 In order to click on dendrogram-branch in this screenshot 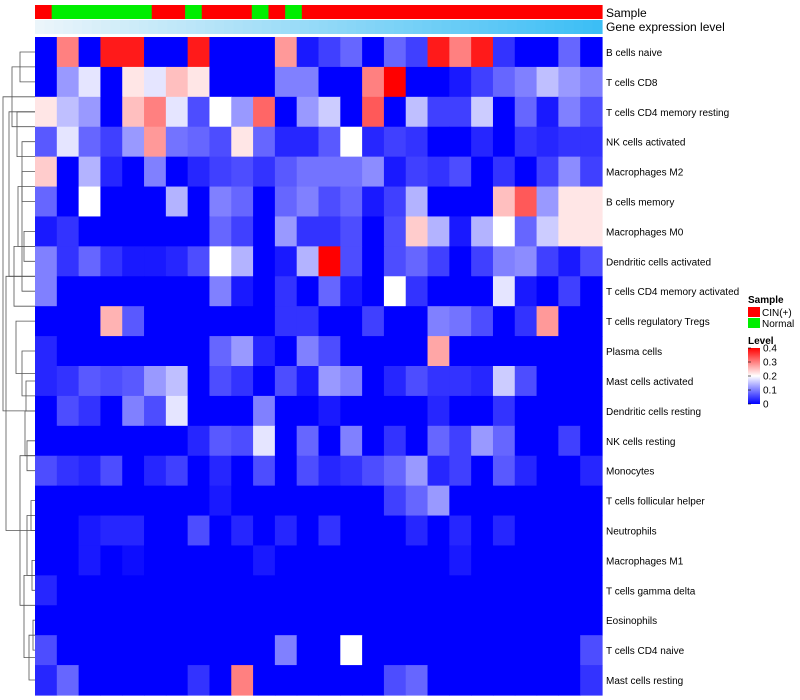, I will do `click(29, 616)`.